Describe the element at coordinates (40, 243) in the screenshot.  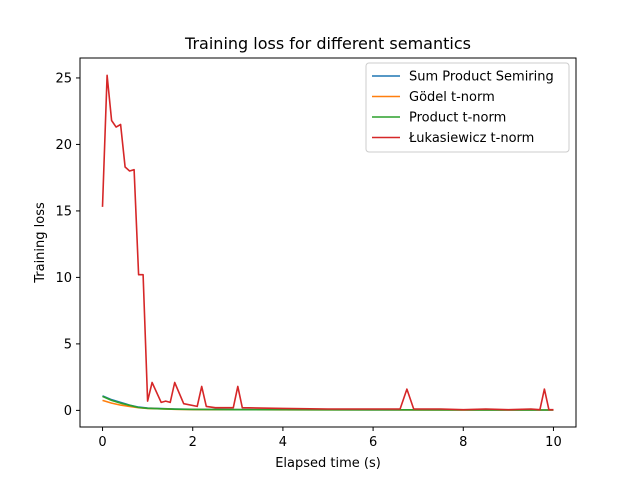
I see `y-axis-label: Training loss` at that location.